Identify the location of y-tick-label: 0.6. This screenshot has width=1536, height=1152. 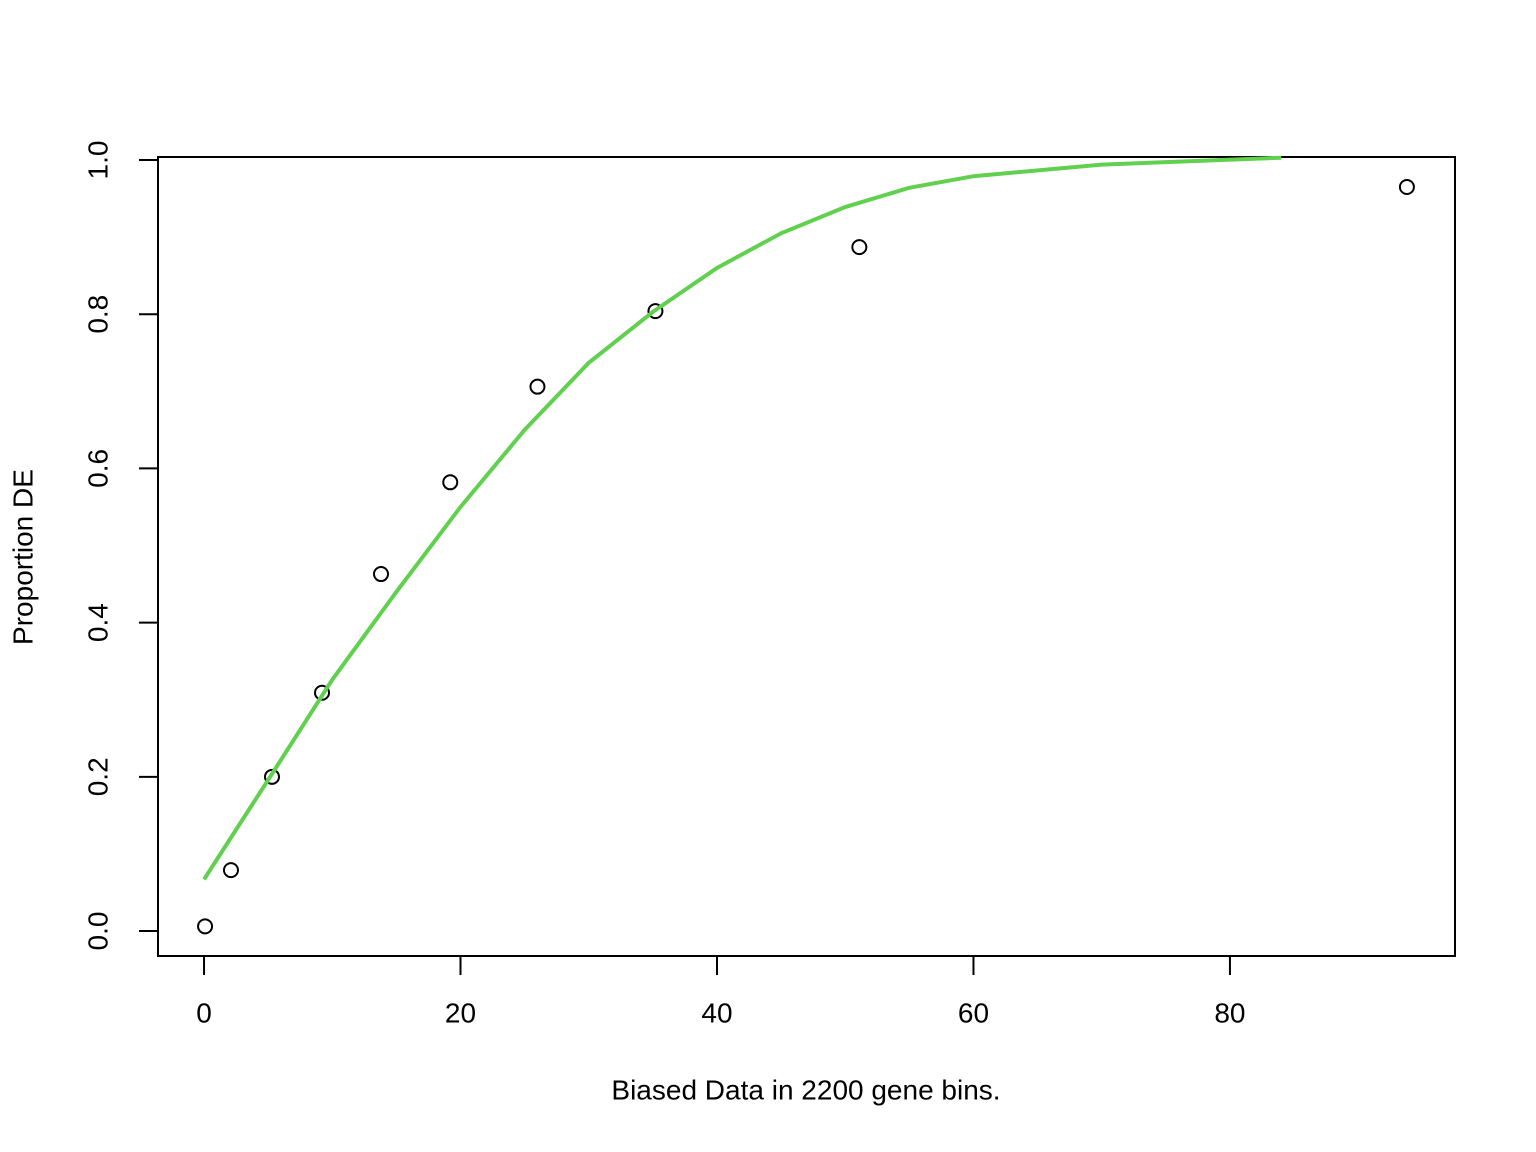
(97, 468).